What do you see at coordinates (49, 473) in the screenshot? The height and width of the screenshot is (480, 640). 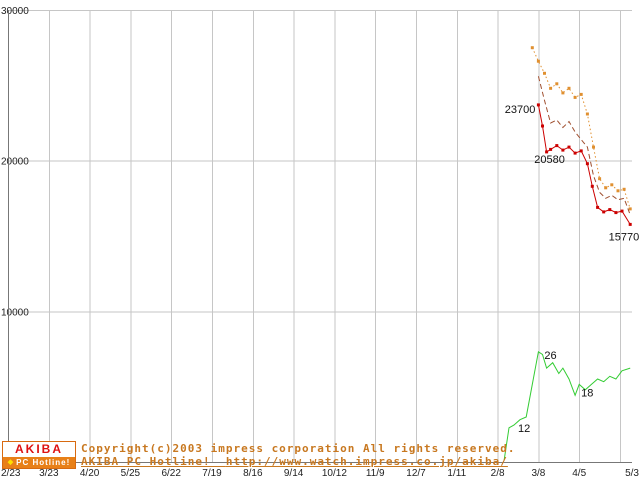 I see `x-axis-tick-label: 3/23` at bounding box center [49, 473].